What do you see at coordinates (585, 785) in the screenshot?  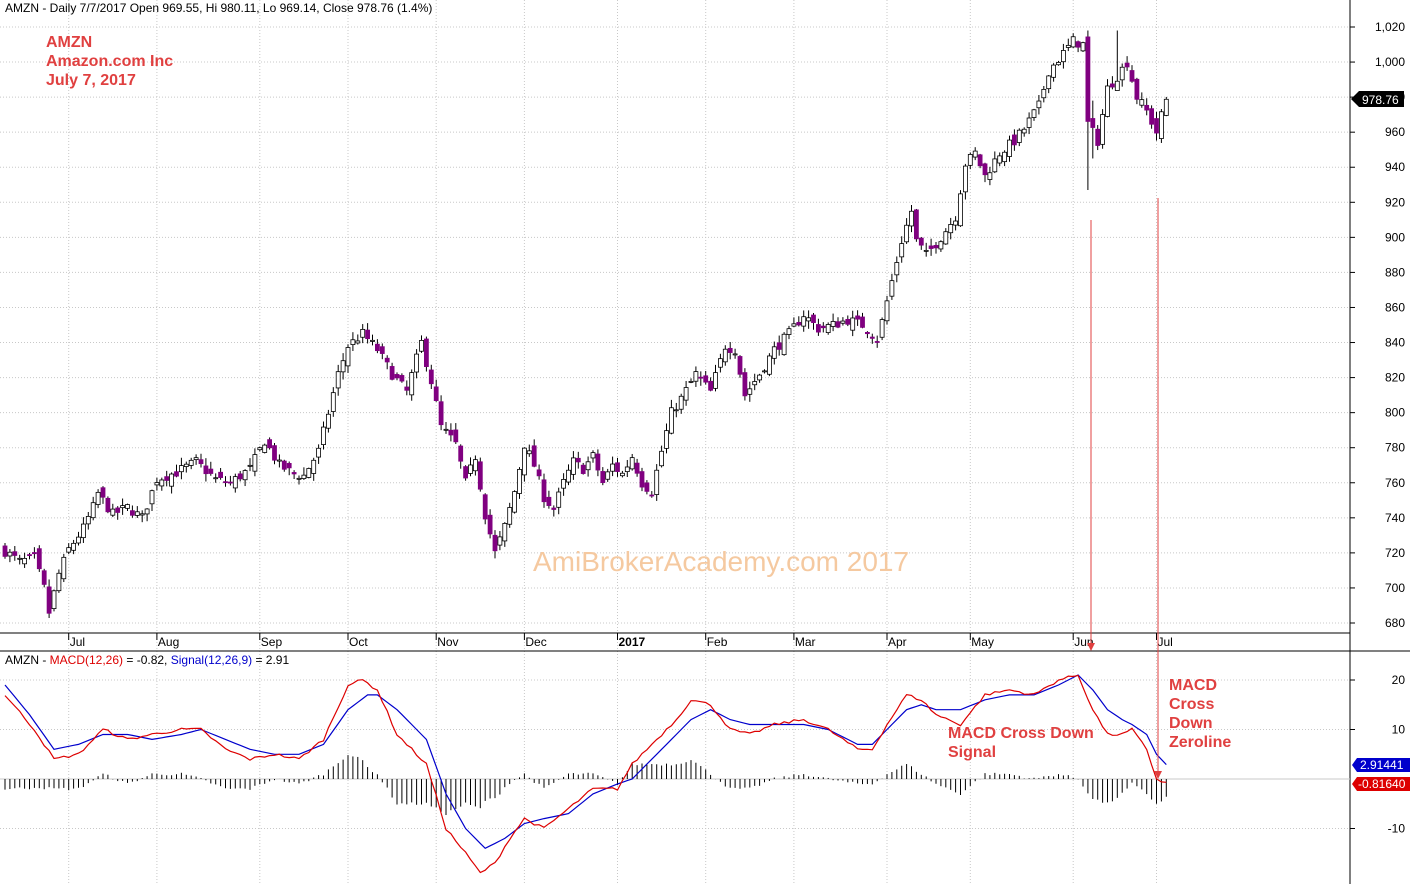 I see `macd-histogram` at bounding box center [585, 785].